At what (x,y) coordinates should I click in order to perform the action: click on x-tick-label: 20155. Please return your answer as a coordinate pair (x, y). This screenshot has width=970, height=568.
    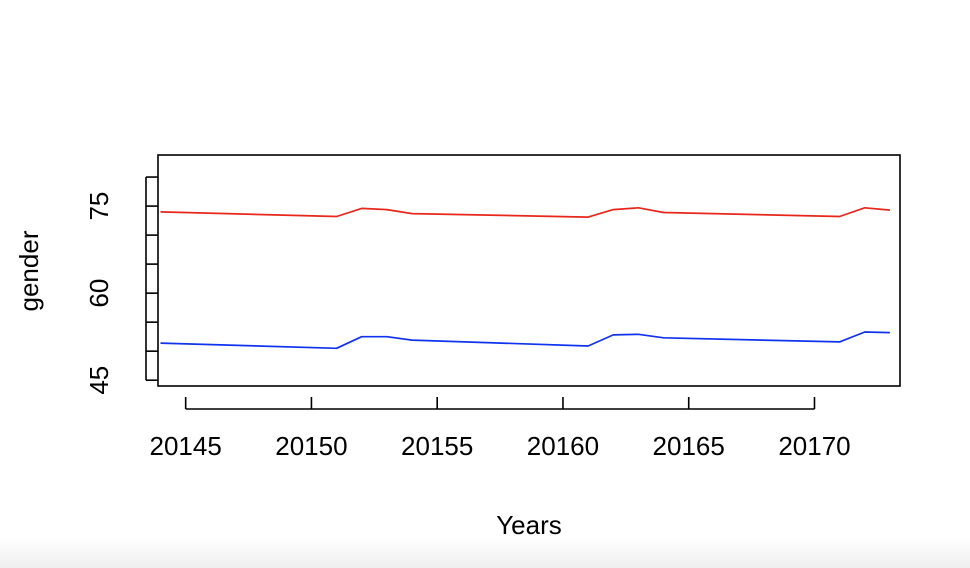
    Looking at the image, I should click on (437, 446).